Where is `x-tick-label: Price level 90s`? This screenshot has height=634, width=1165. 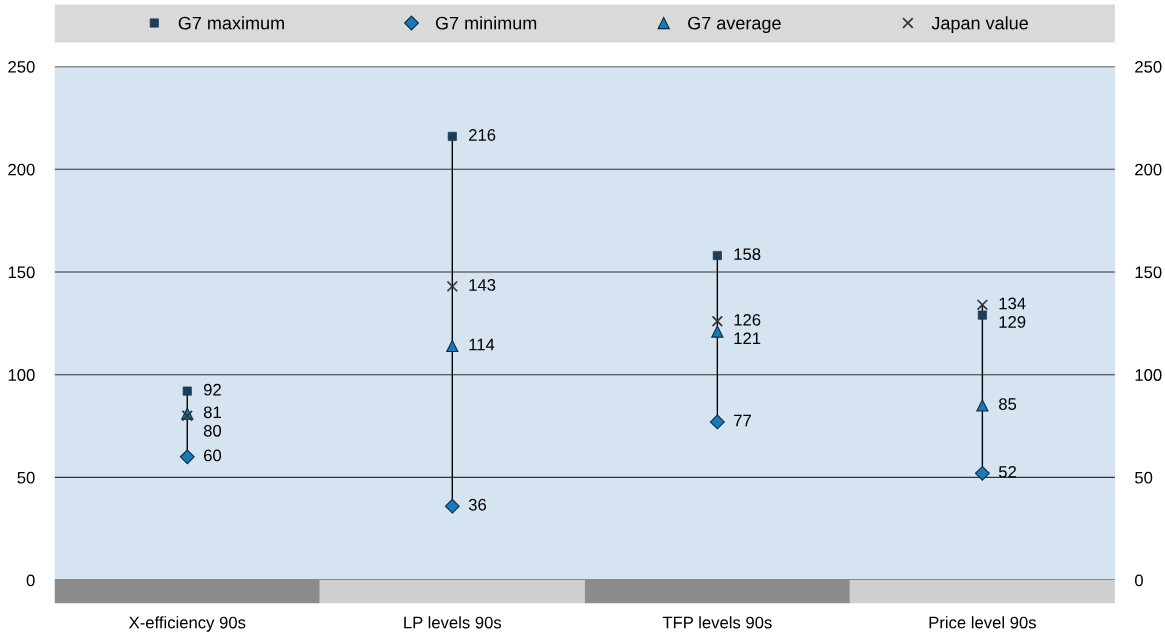
x-tick-label: Price level 90s is located at coordinates (982, 622).